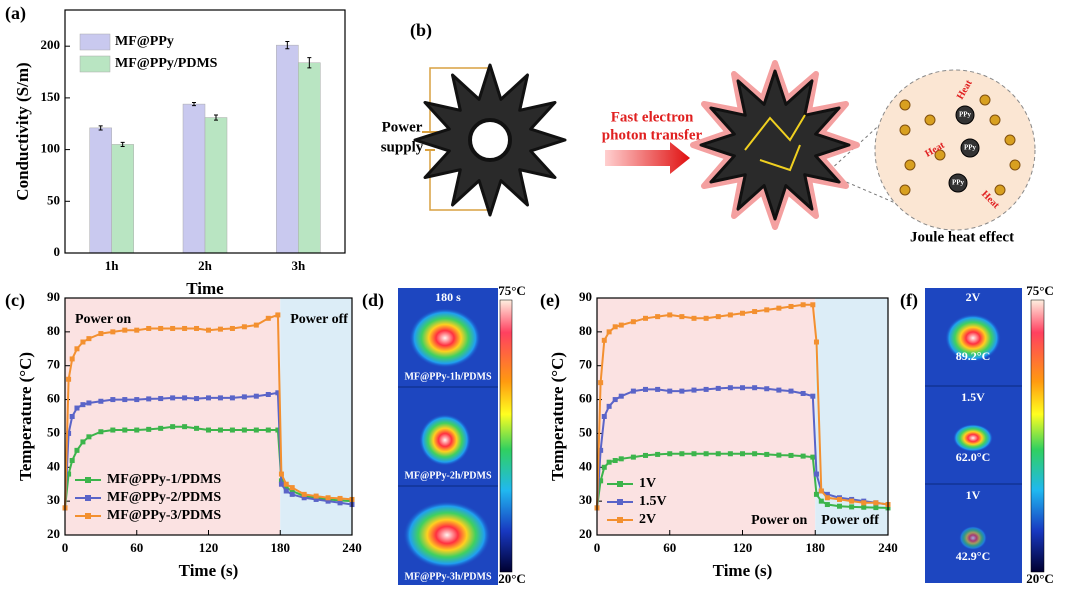  I want to click on voltage-label: 1V, so click(973, 495).